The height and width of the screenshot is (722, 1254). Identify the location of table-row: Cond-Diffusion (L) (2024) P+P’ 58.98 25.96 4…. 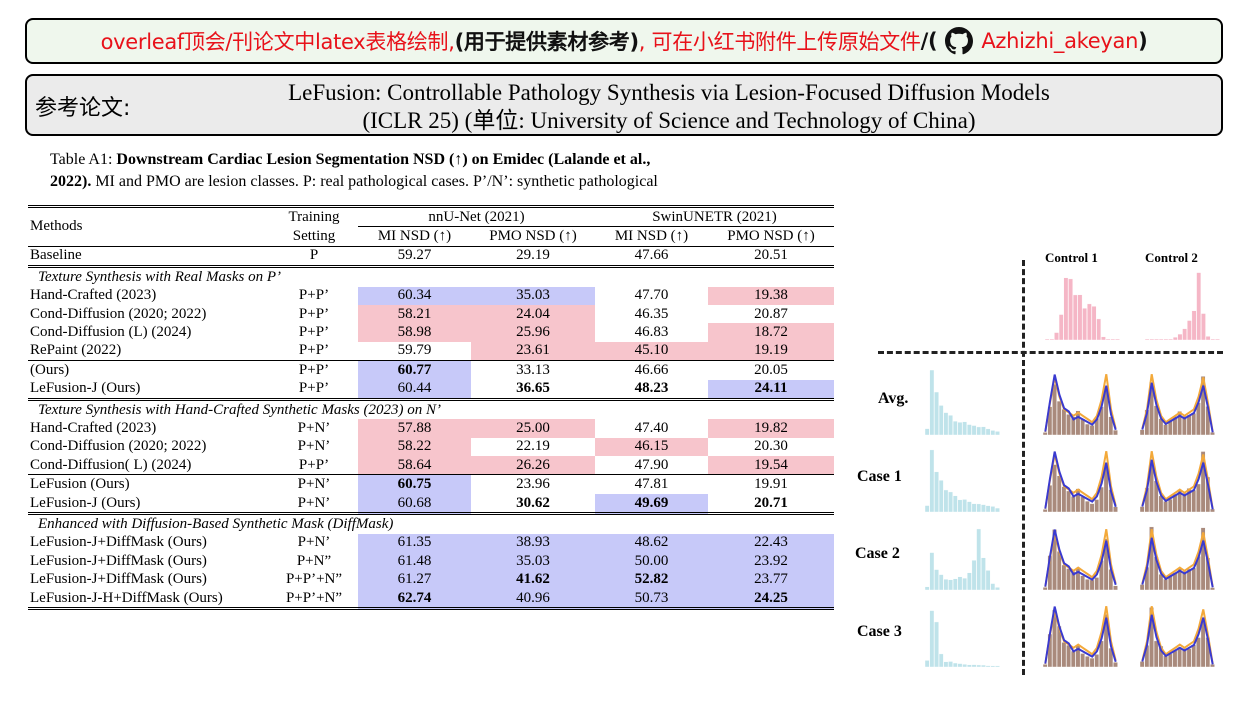
(431, 332).